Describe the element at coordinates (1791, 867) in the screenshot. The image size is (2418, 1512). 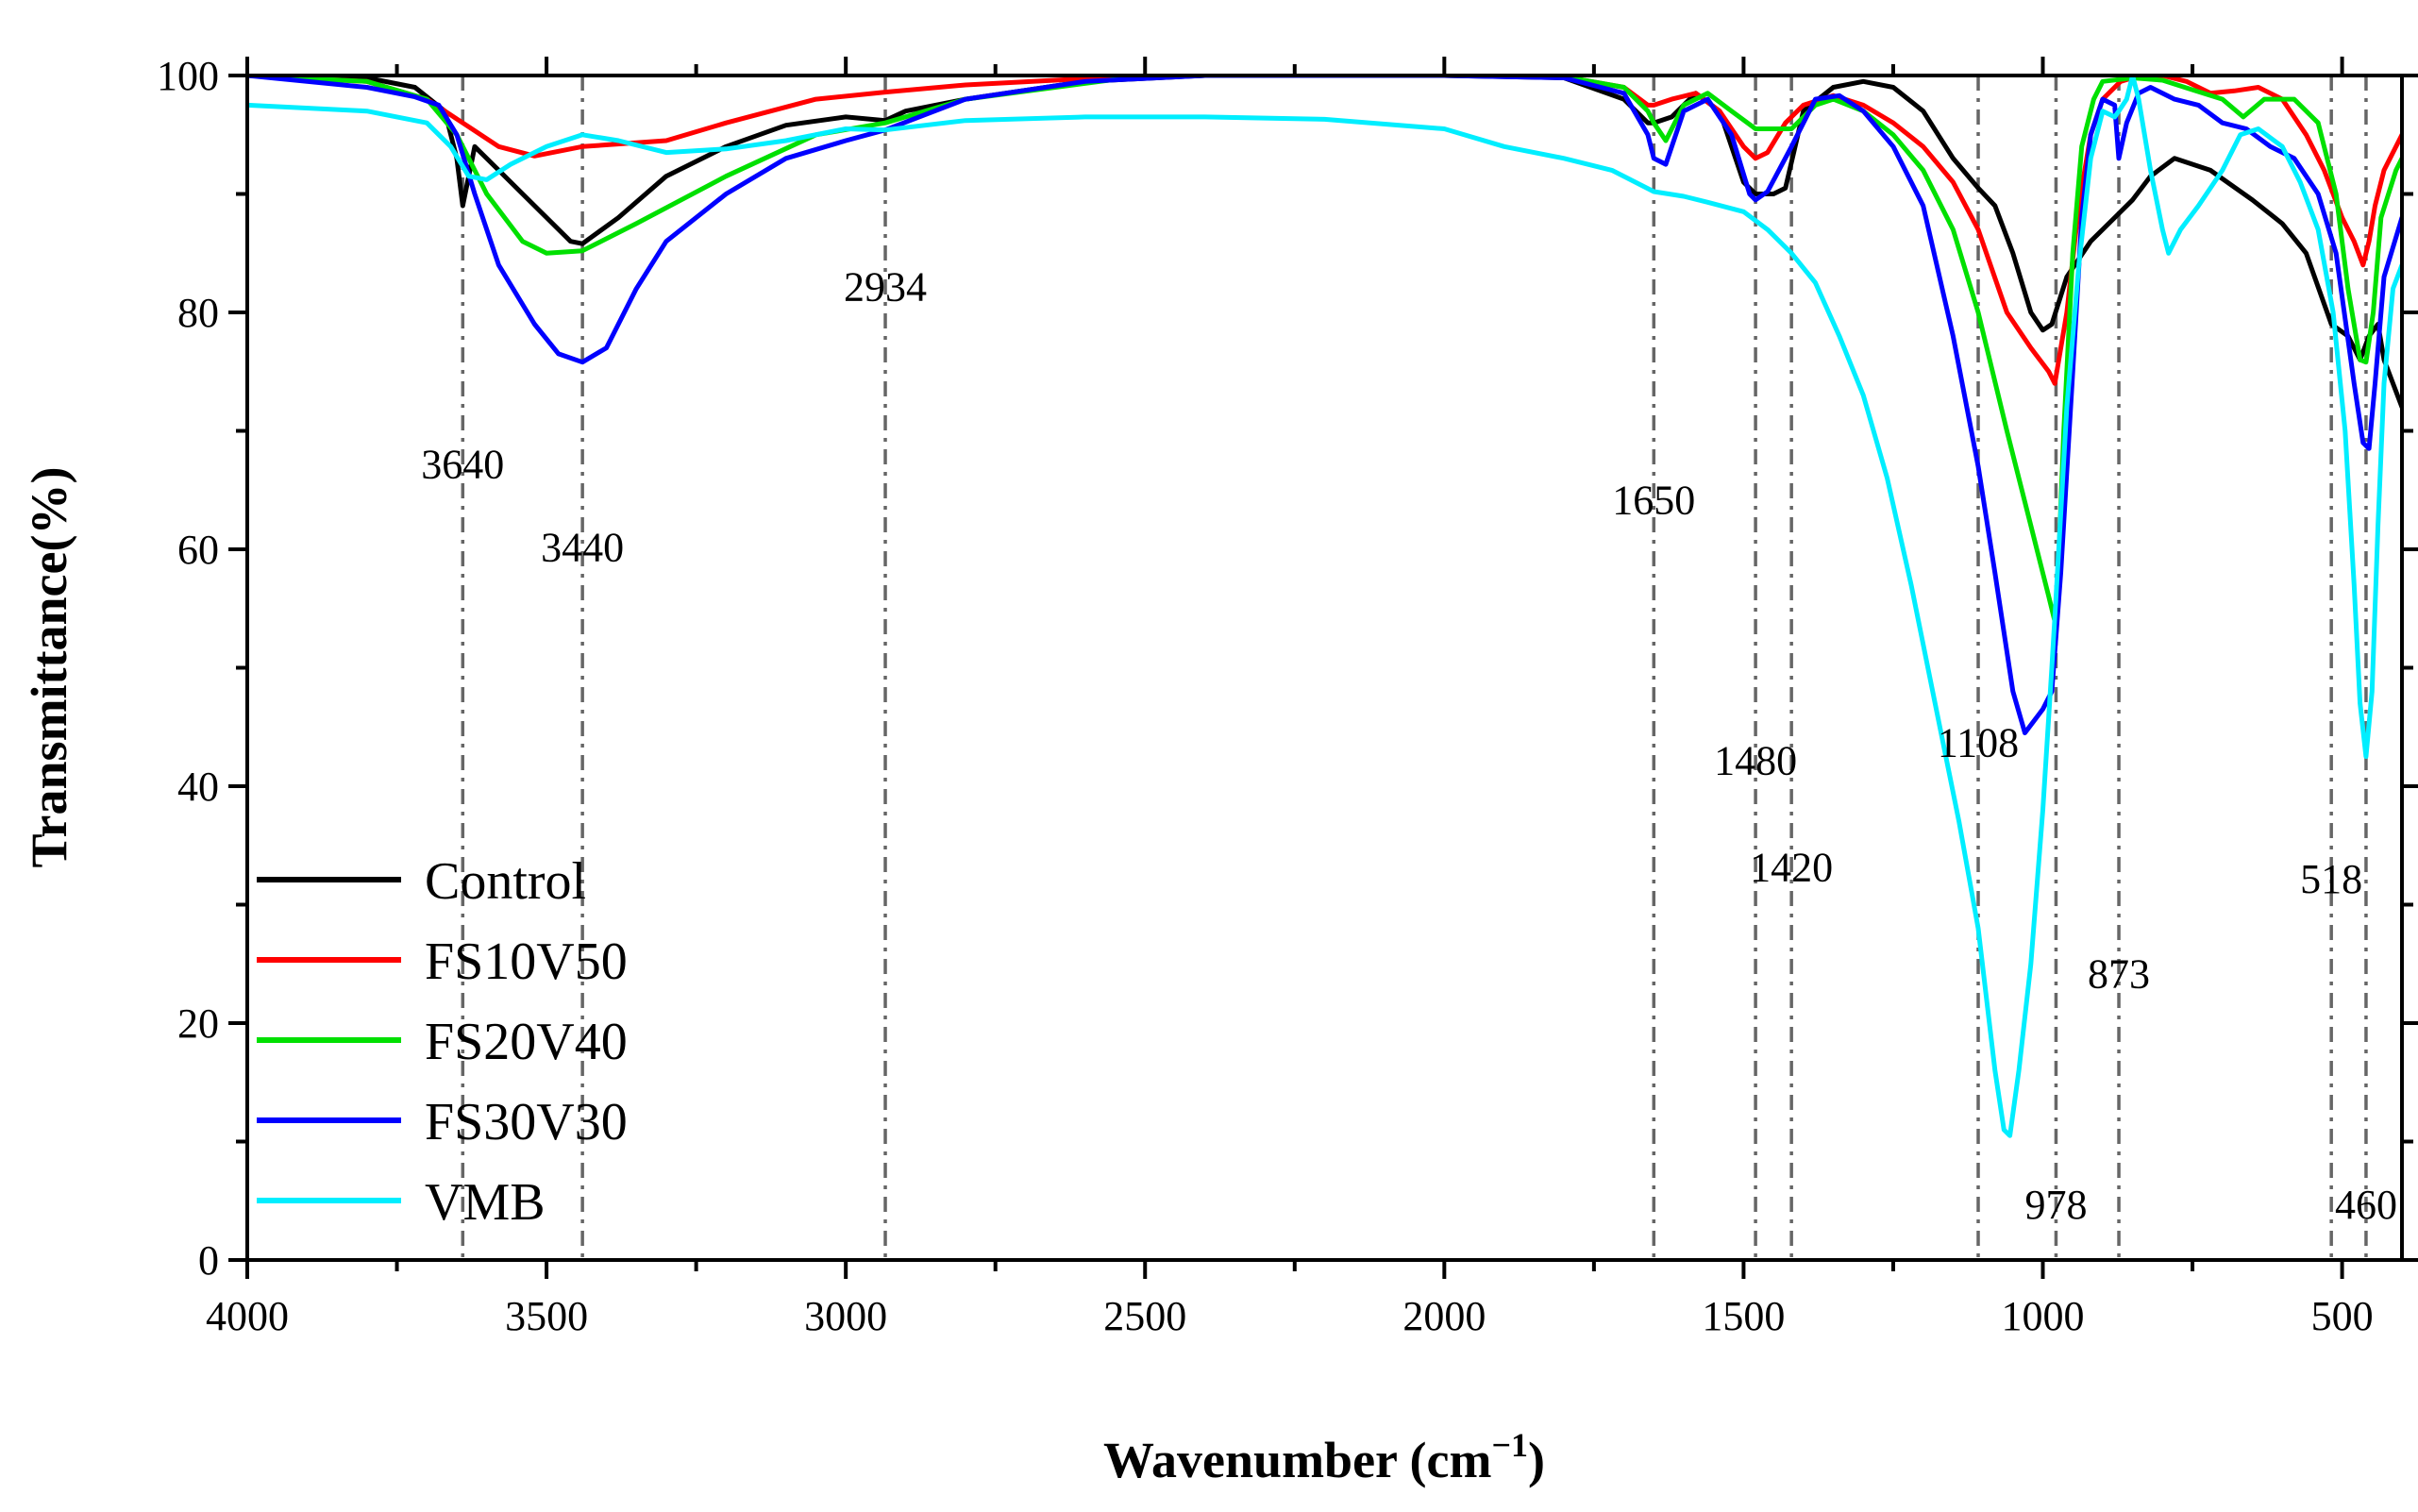
I see `peak-label-1420: 1420` at that location.